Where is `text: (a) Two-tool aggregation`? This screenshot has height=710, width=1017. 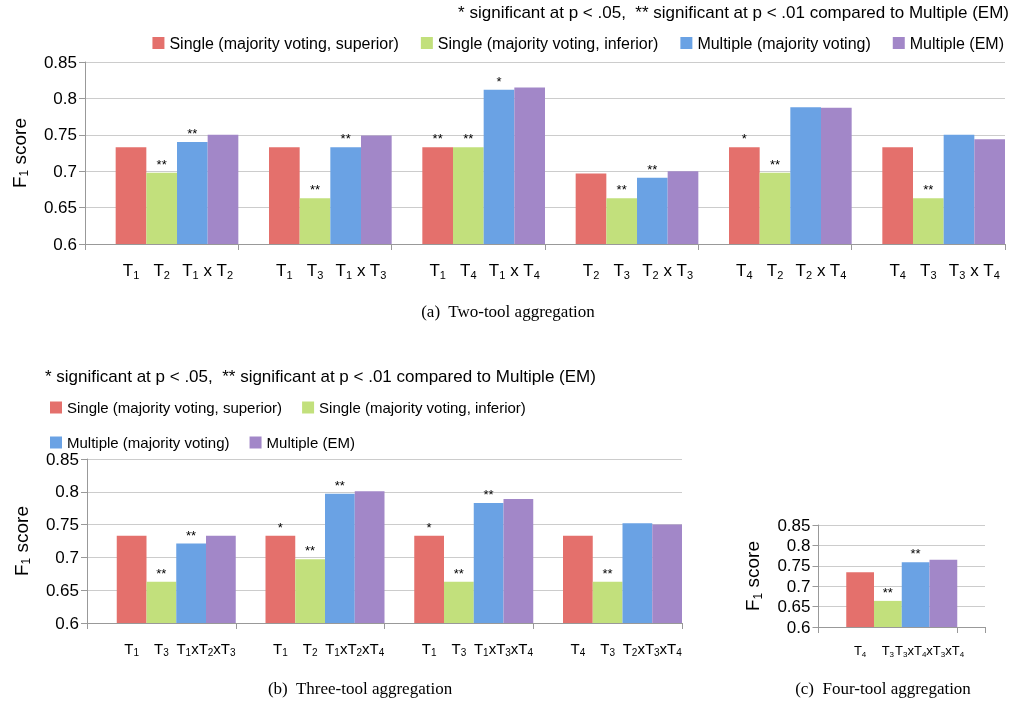 text: (a) Two-tool aggregation is located at coordinates (508, 311).